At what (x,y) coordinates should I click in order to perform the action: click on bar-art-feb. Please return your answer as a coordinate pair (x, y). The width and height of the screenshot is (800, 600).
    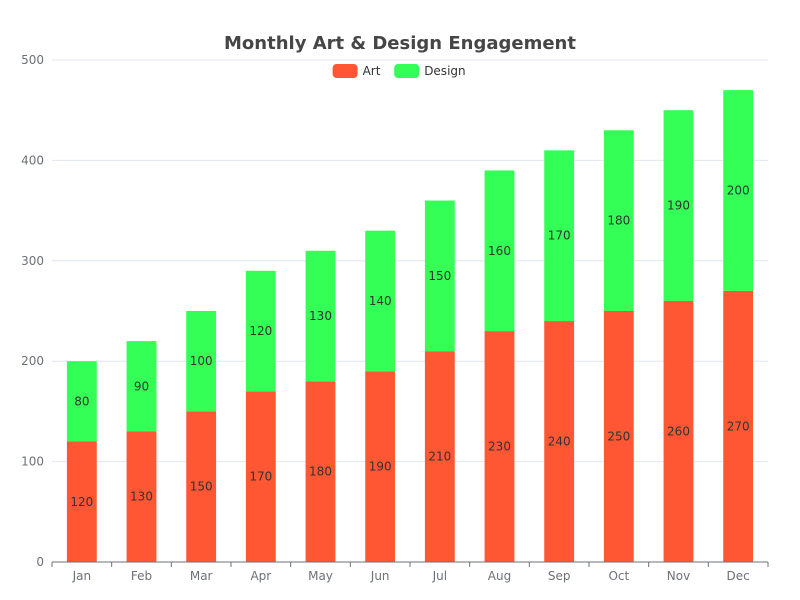
    Looking at the image, I should click on (141, 496).